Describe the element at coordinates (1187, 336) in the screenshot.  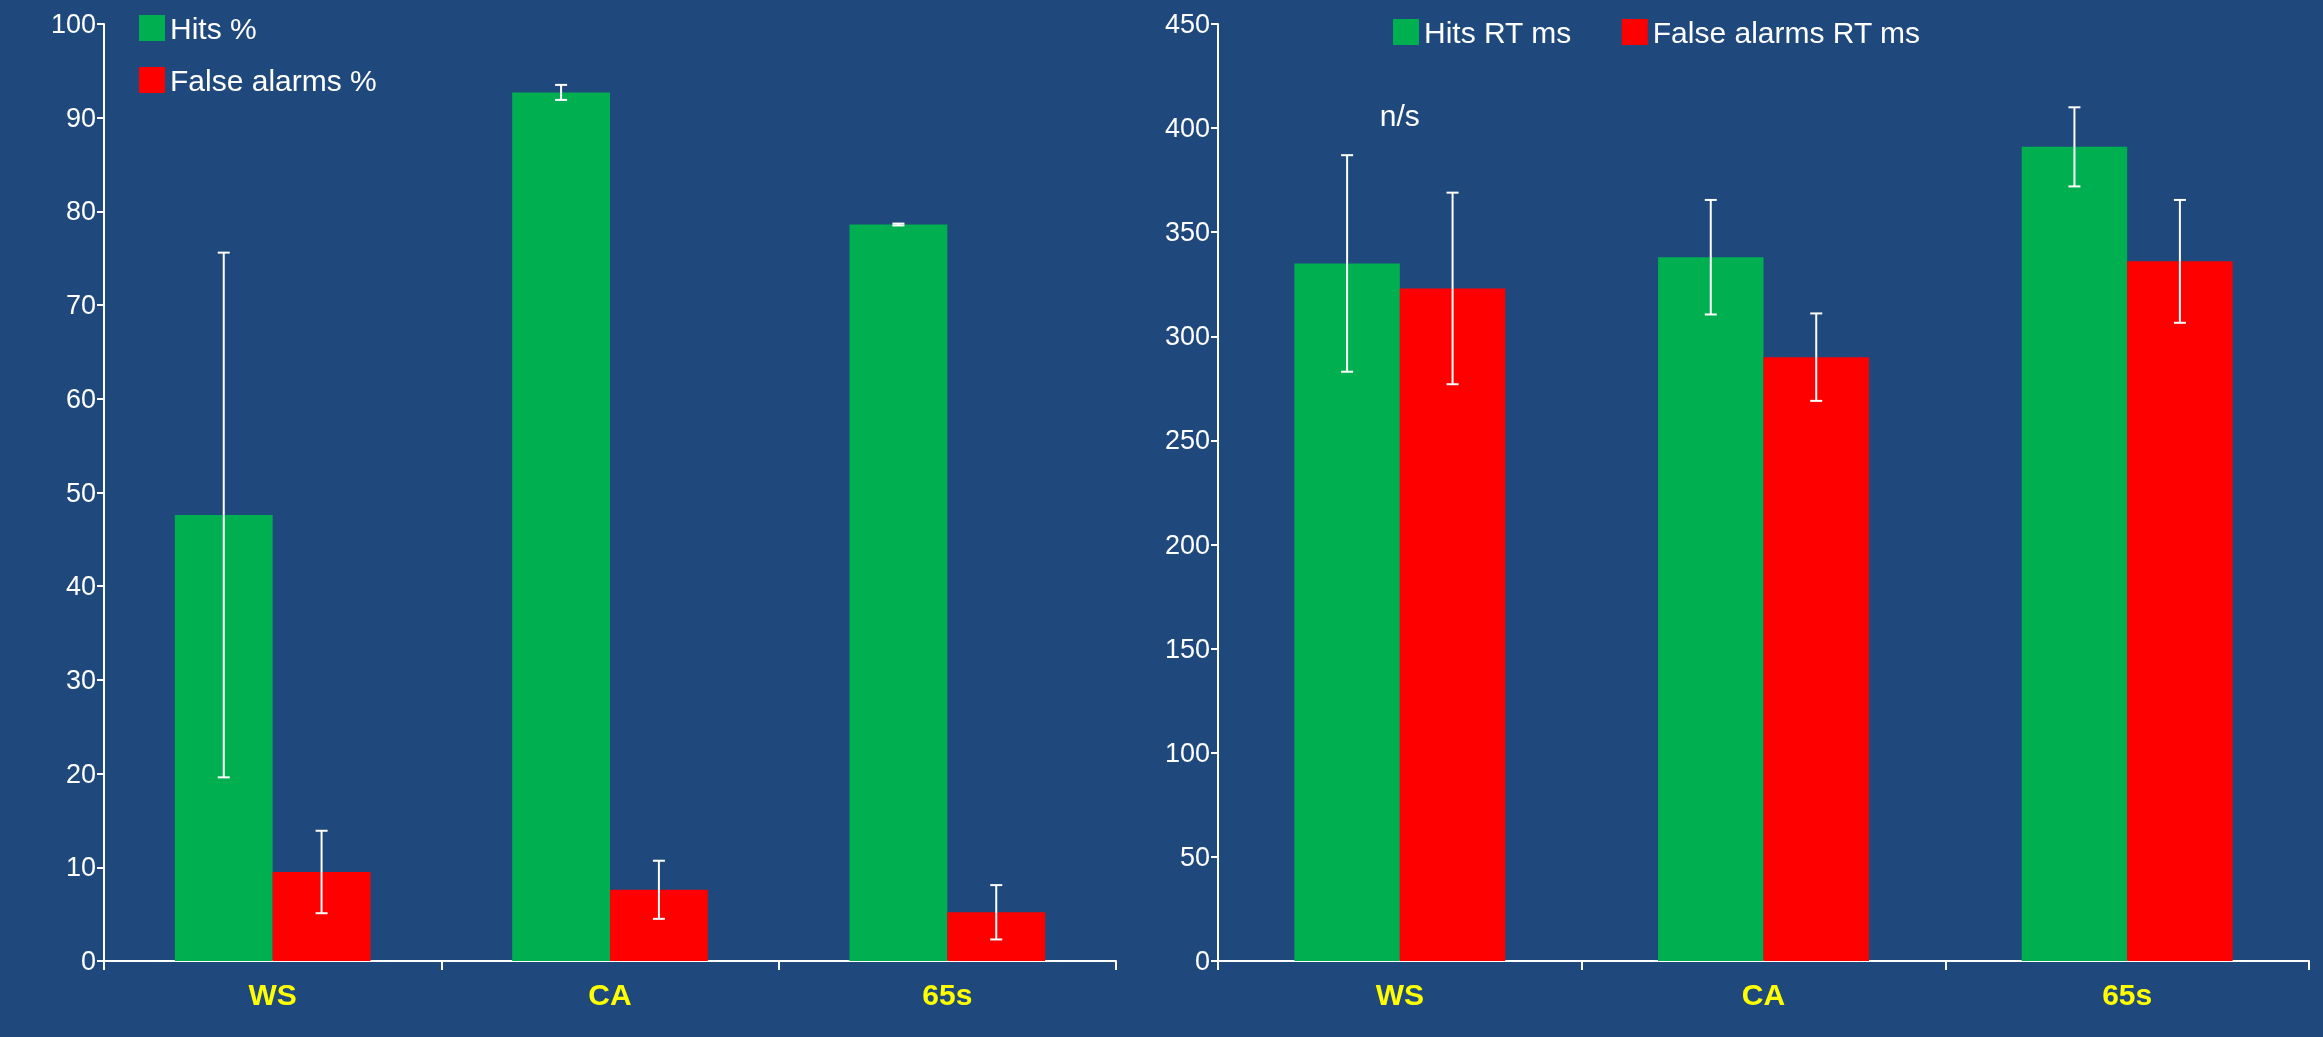
I see `y-tick-label: 300` at that location.